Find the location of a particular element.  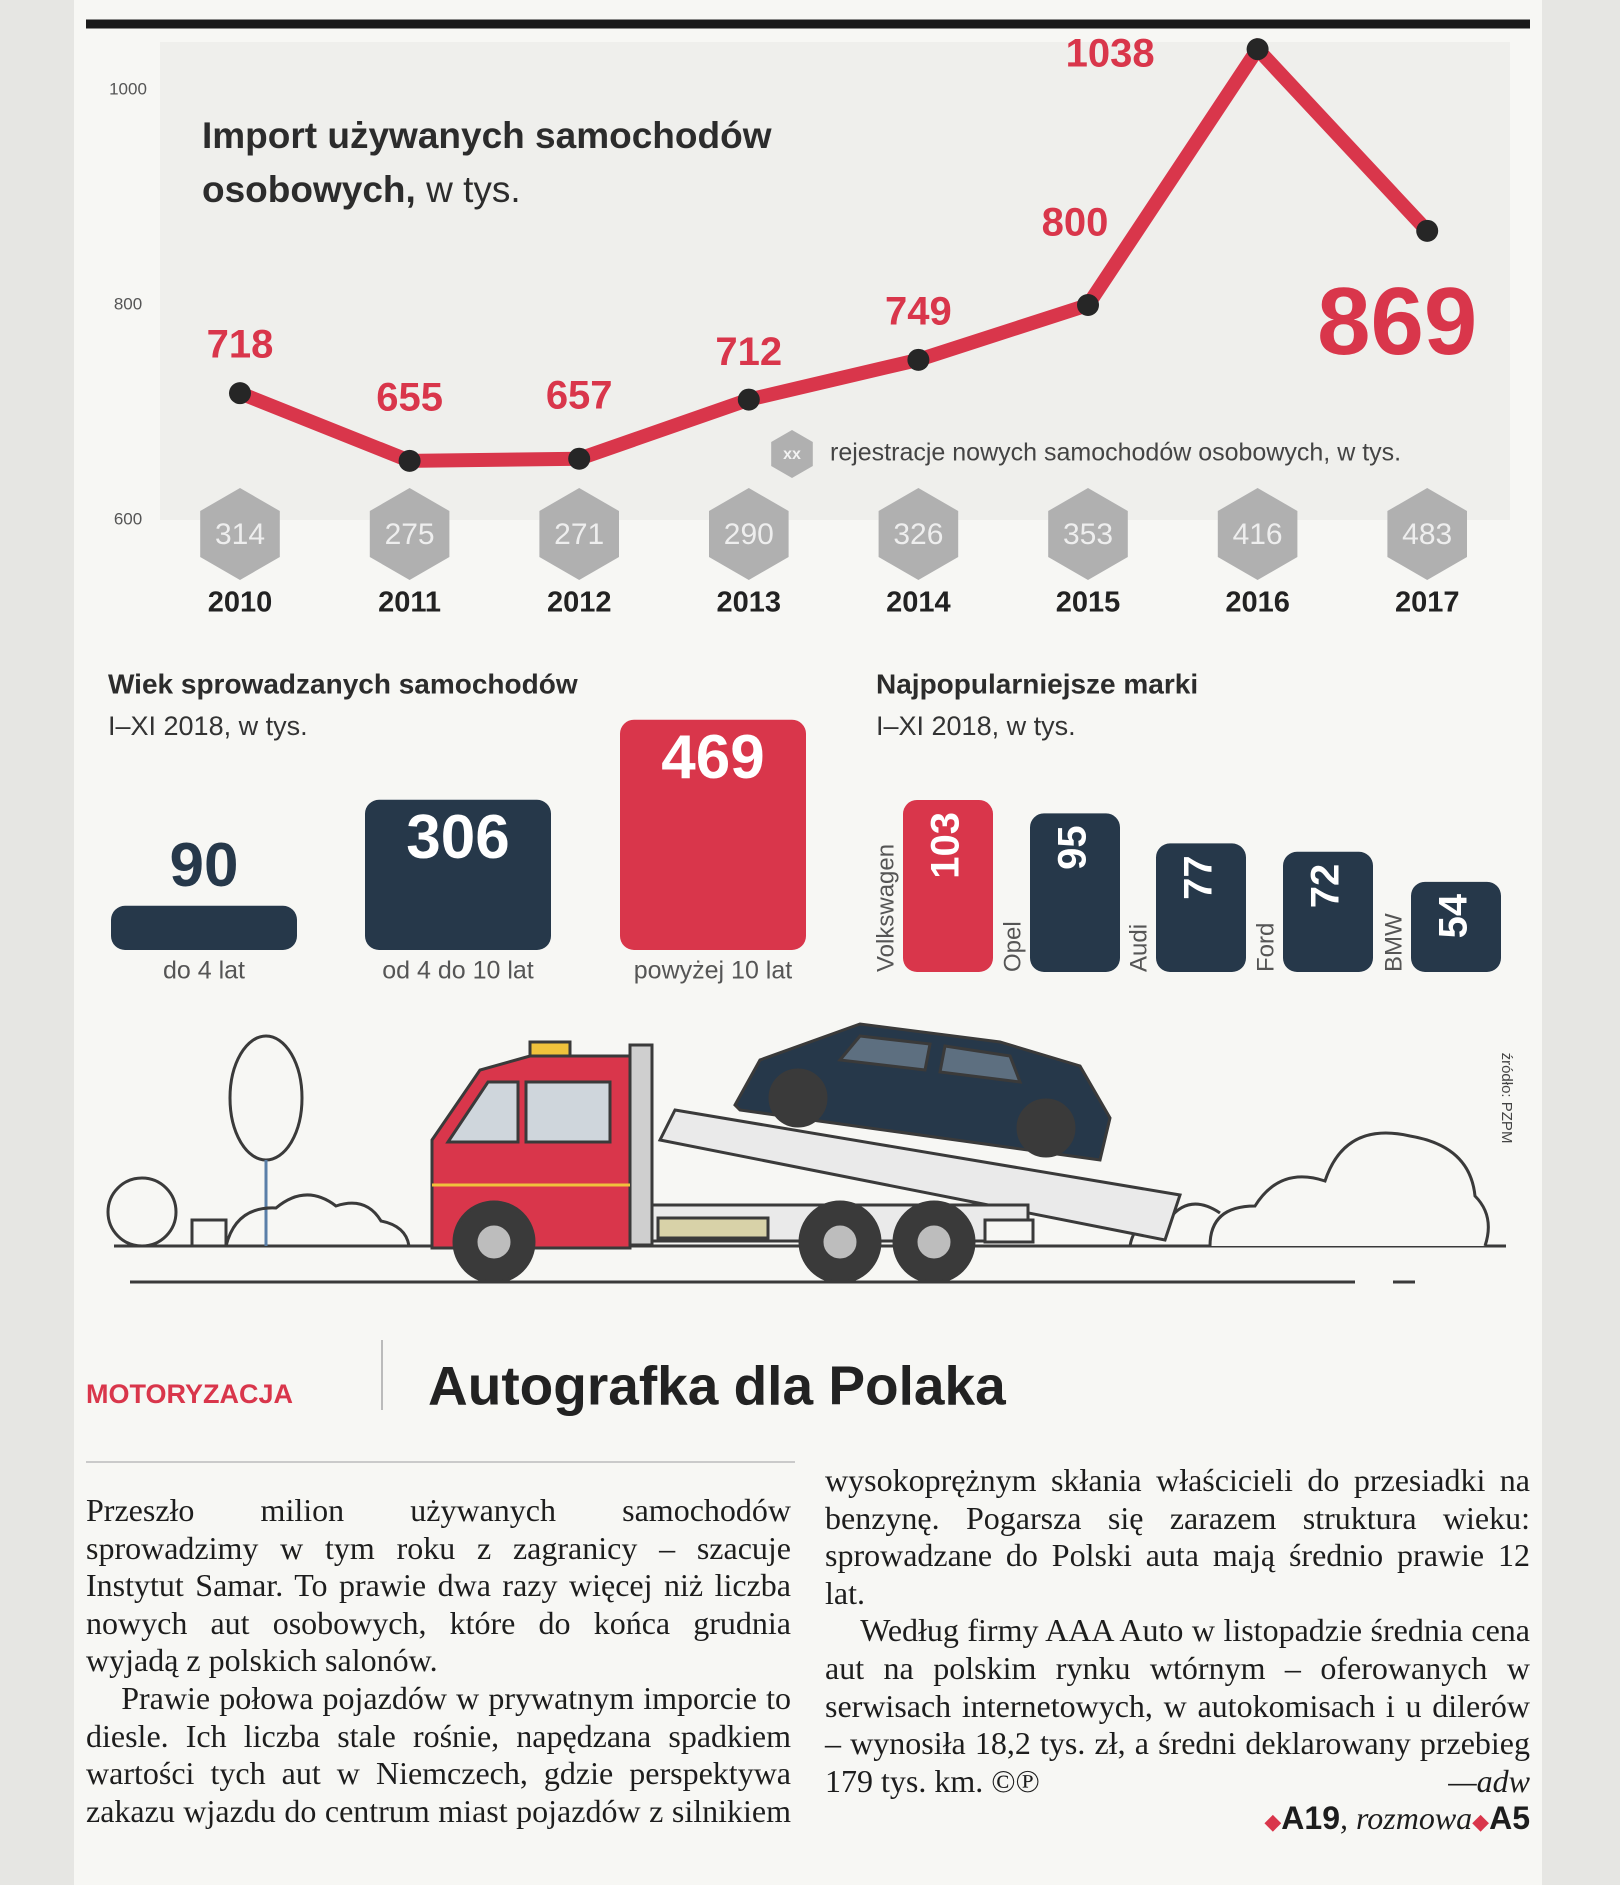

data-label: 657 is located at coordinates (579, 395).